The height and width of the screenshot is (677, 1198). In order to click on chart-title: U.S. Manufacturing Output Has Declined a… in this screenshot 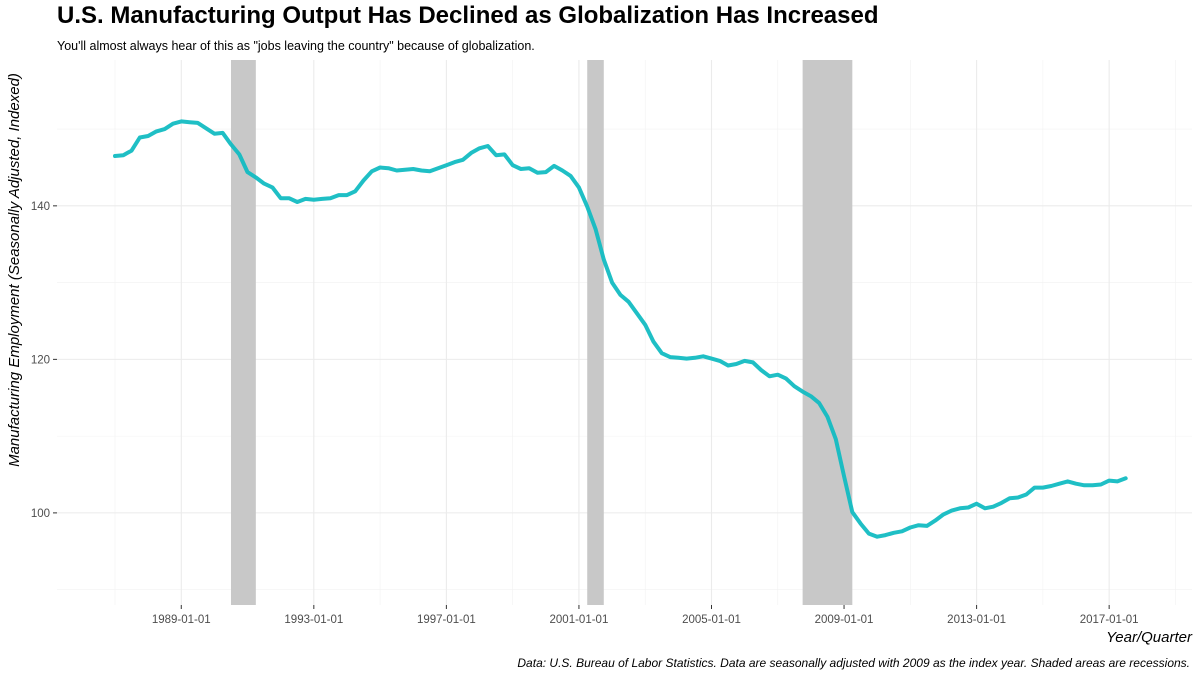, I will do `click(468, 15)`.